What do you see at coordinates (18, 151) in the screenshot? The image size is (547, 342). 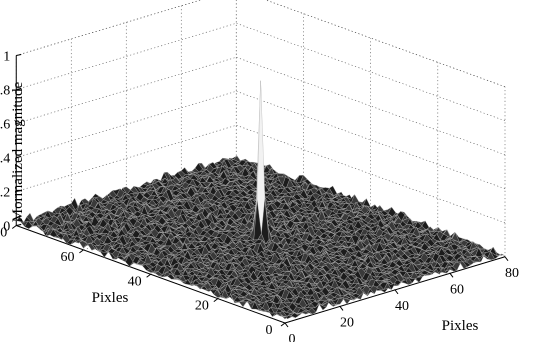 I see `z-axis-label: Mormalized magnitude` at bounding box center [18, 151].